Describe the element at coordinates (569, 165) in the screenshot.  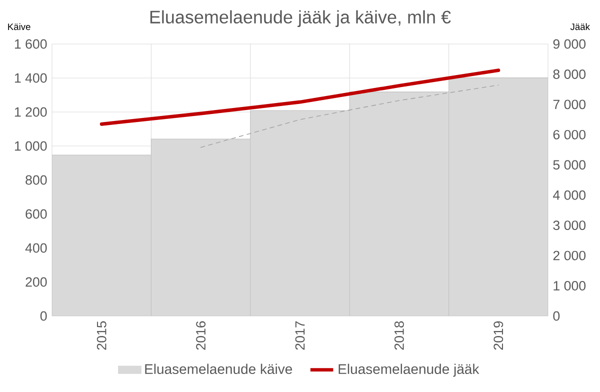
I see `y2-tick-label: 5 000` at that location.